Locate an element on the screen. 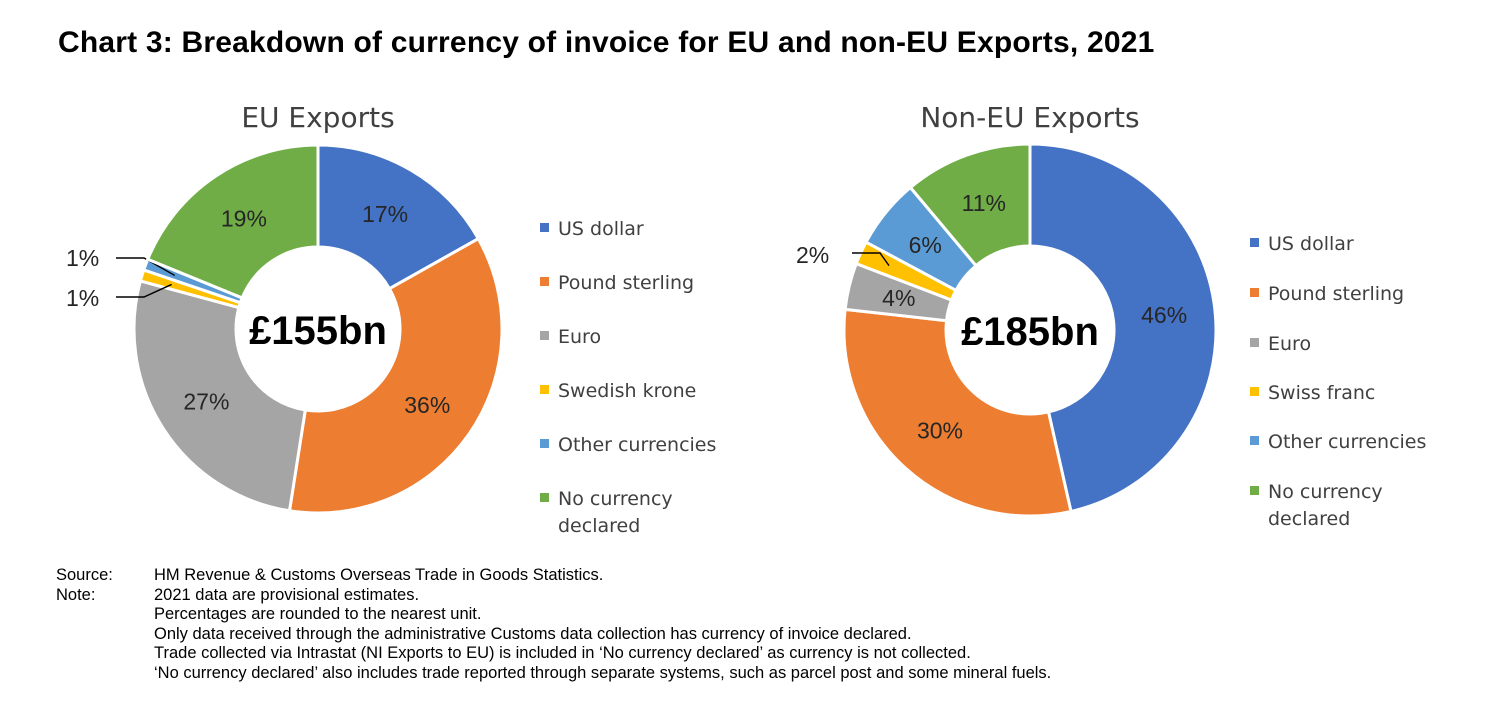 This screenshot has width=1496, height=720. note-key: Note: is located at coordinates (76, 594).